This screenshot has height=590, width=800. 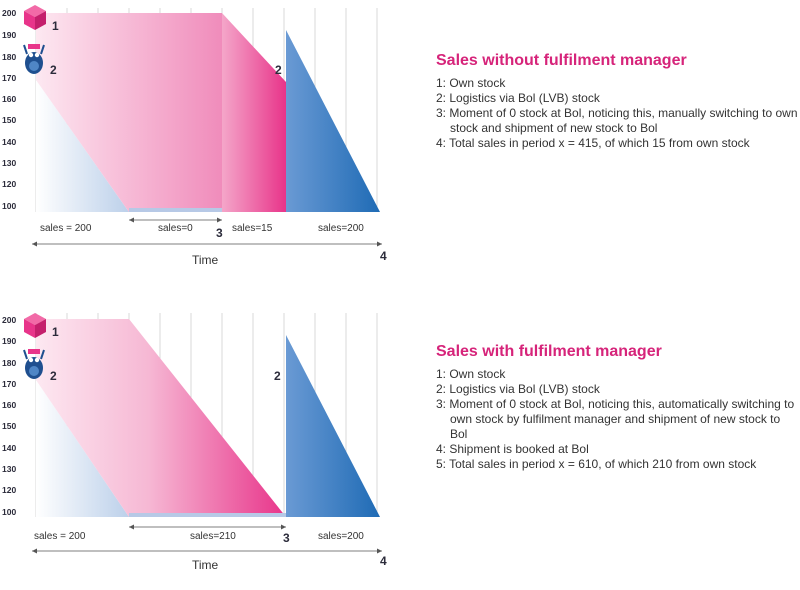 I want to click on own-stock-sales-area, so click(x=254, y=112).